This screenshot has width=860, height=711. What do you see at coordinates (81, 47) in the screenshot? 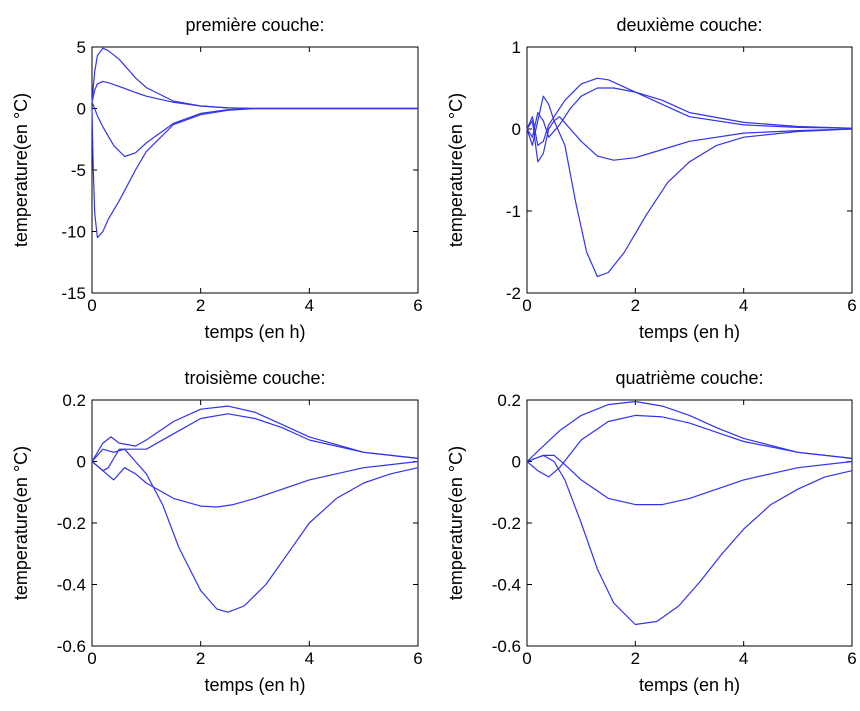
I see `y-tick-label: 5` at bounding box center [81, 47].